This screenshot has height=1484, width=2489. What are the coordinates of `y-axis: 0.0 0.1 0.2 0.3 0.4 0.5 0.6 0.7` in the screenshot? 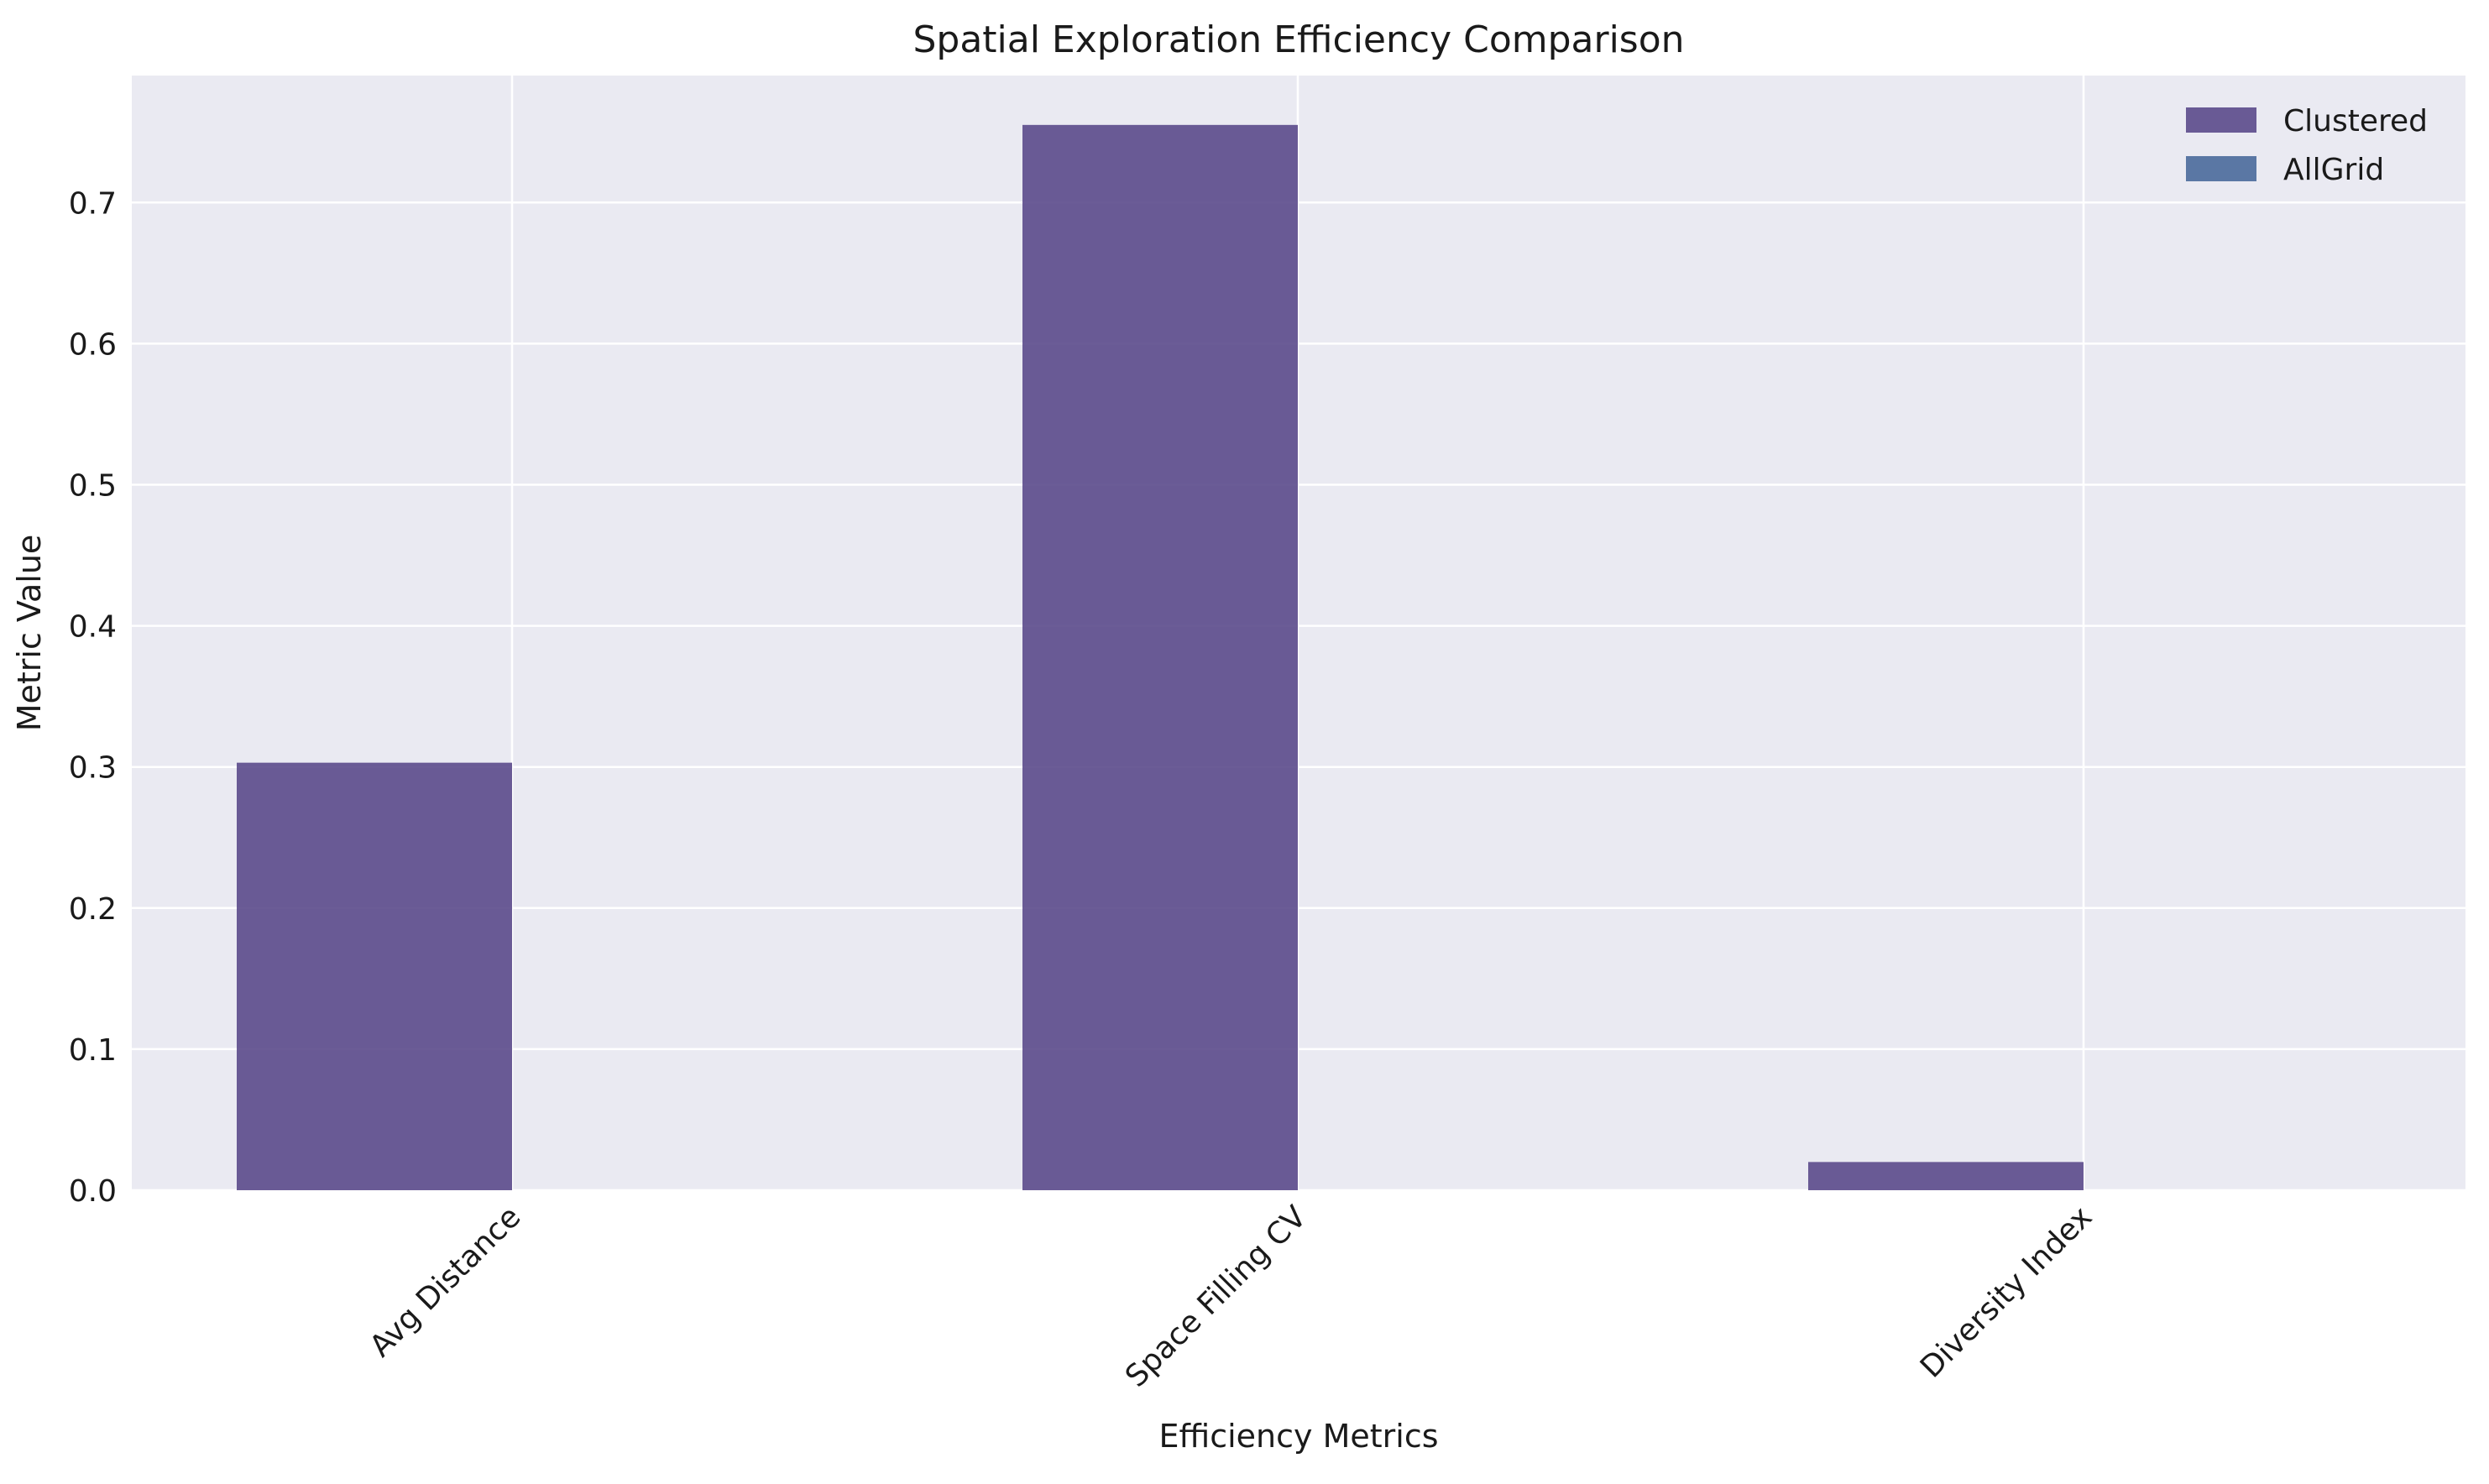 It's located at (93, 697).